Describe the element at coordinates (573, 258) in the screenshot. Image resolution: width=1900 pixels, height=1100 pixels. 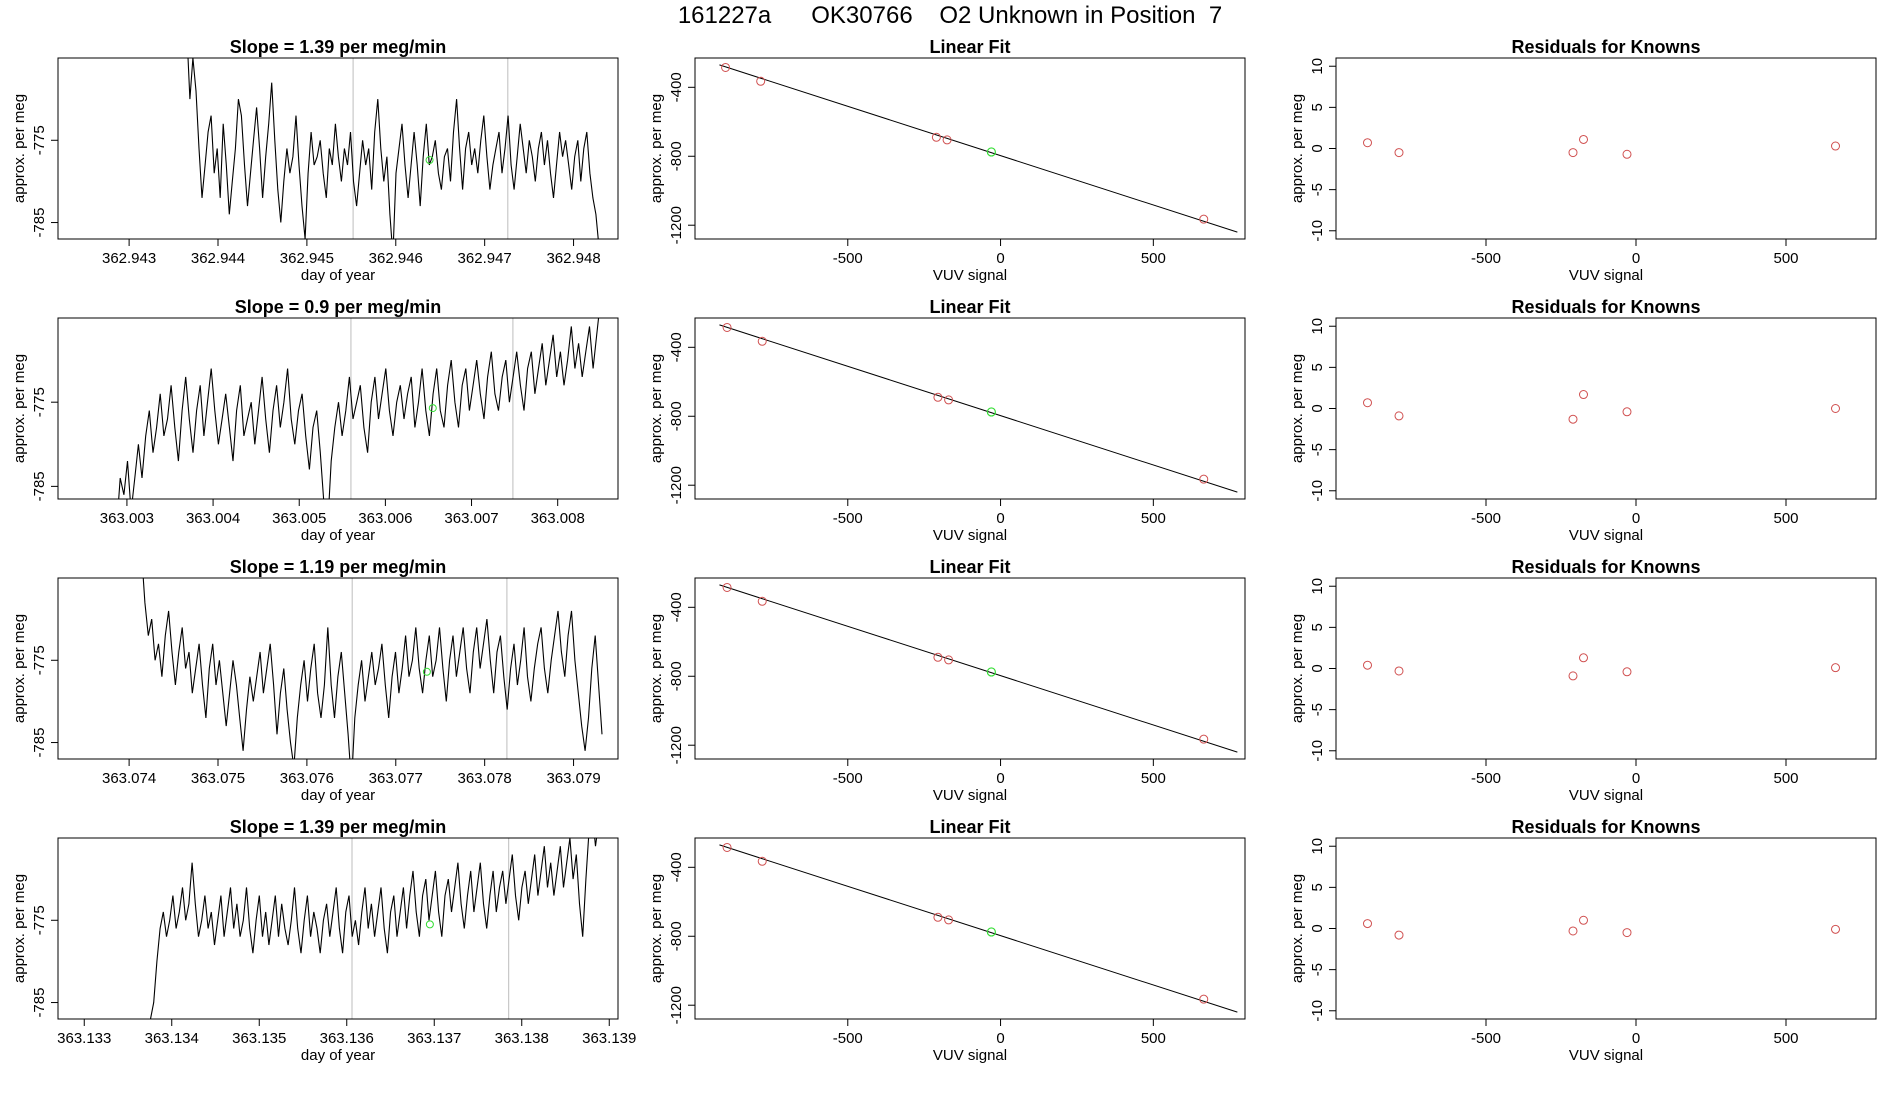
I see `x-tick-label: 362.948` at that location.